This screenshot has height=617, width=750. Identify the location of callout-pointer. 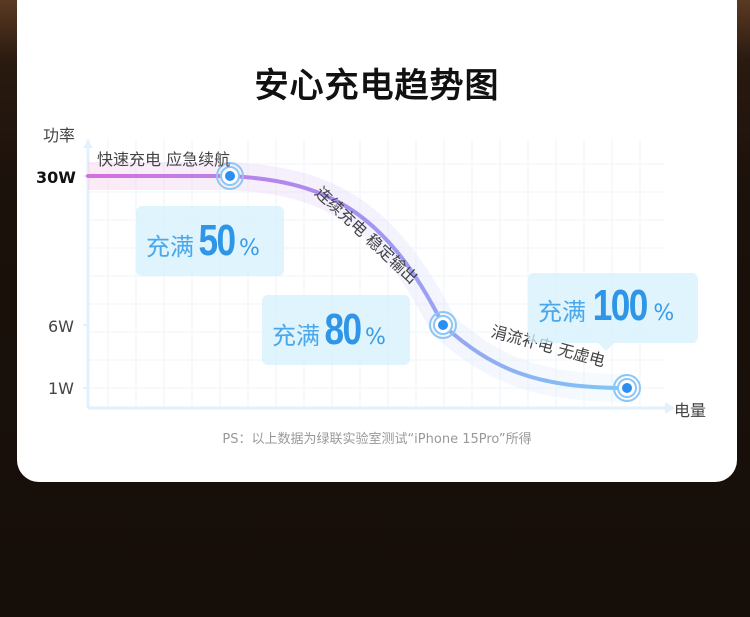
(606, 347).